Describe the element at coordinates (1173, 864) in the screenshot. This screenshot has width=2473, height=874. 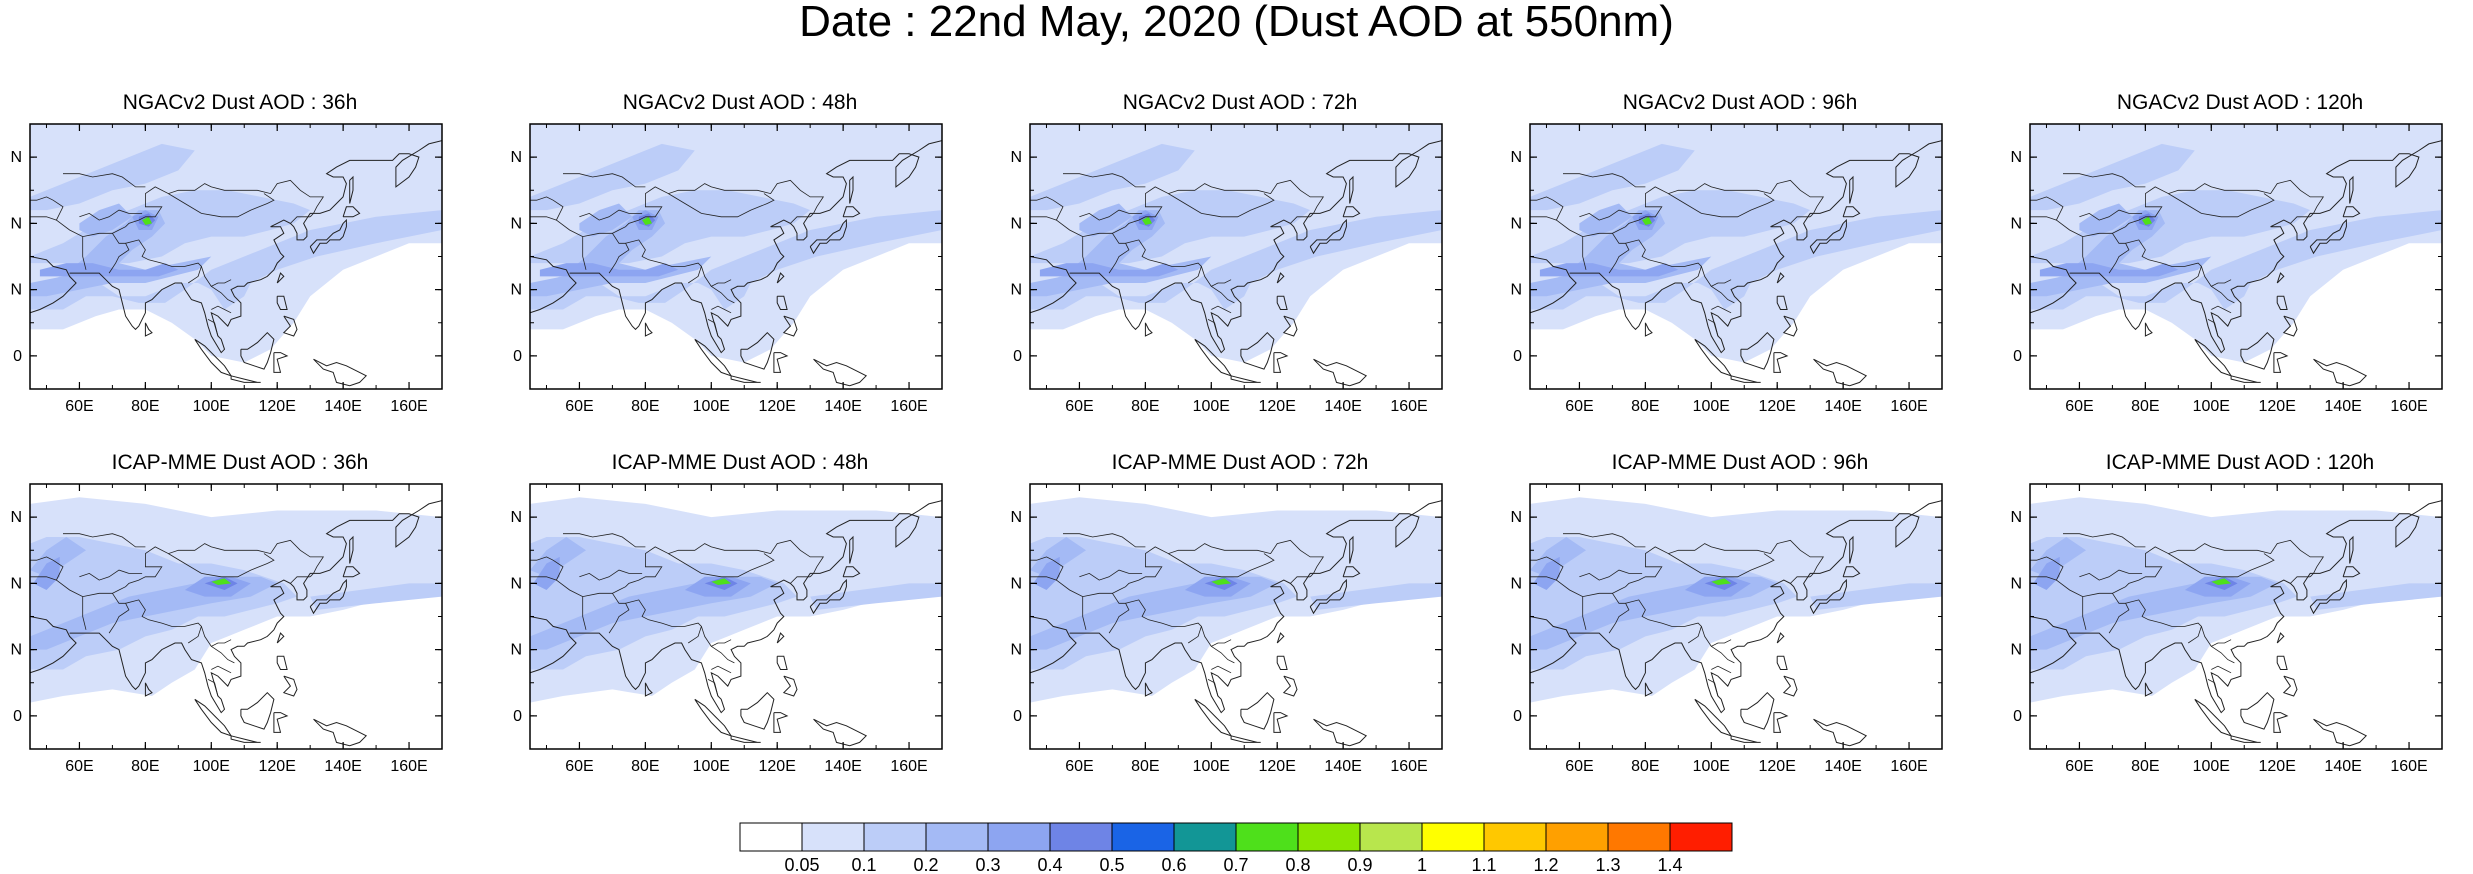
I see `colorbar-tick-label: 0.6` at that location.